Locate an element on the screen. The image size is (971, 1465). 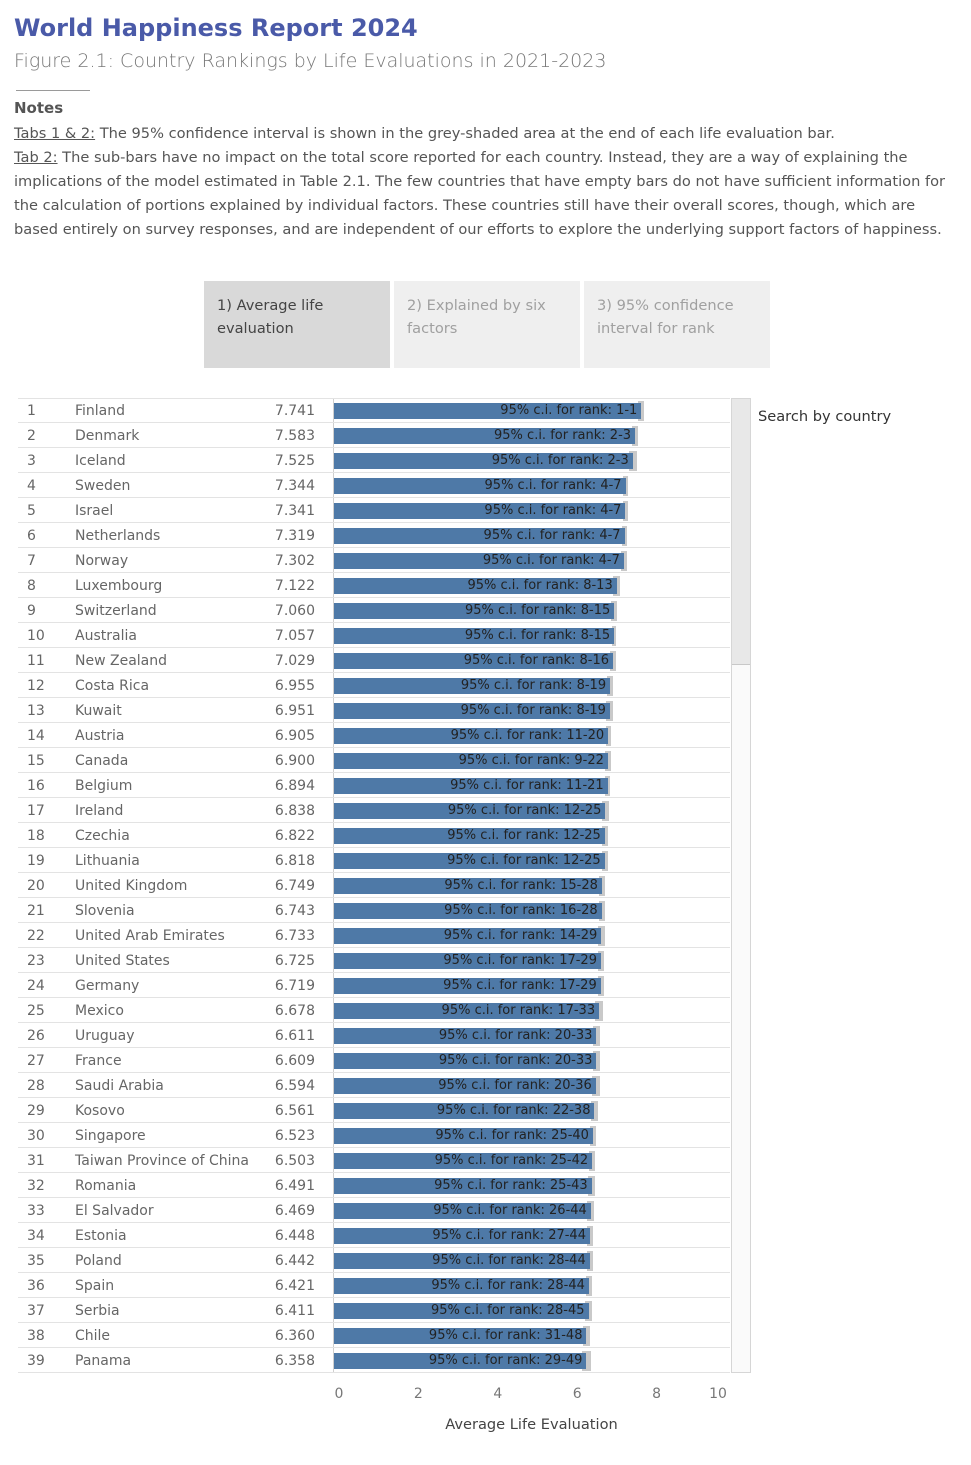
table-row: 39 Panama 6.358 95% c.i. for rank: 29-49 is located at coordinates (374, 1360).